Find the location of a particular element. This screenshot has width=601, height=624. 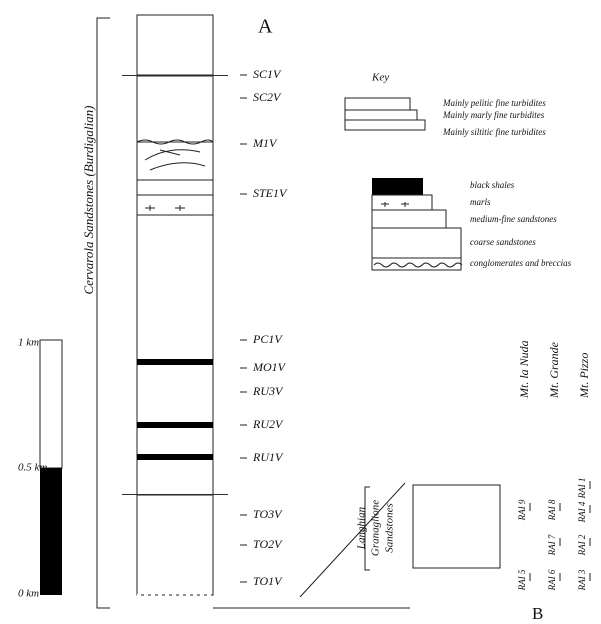

formation-bracket is located at coordinates (103, 313).